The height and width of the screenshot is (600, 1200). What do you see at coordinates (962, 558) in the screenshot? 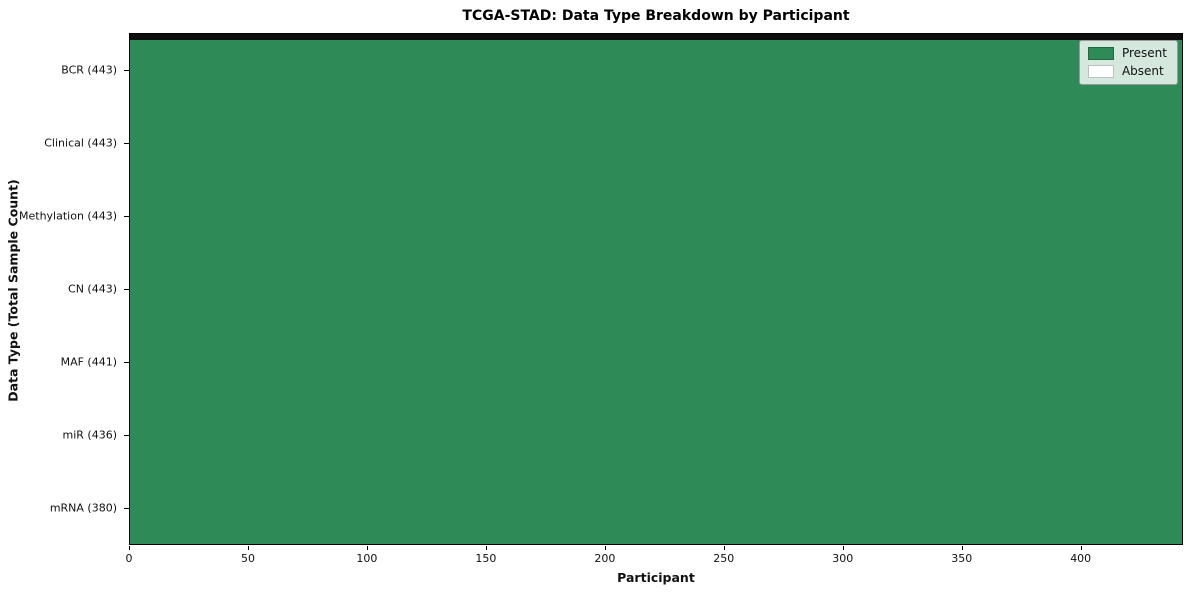
I see `x-tick-label: 350` at bounding box center [962, 558].